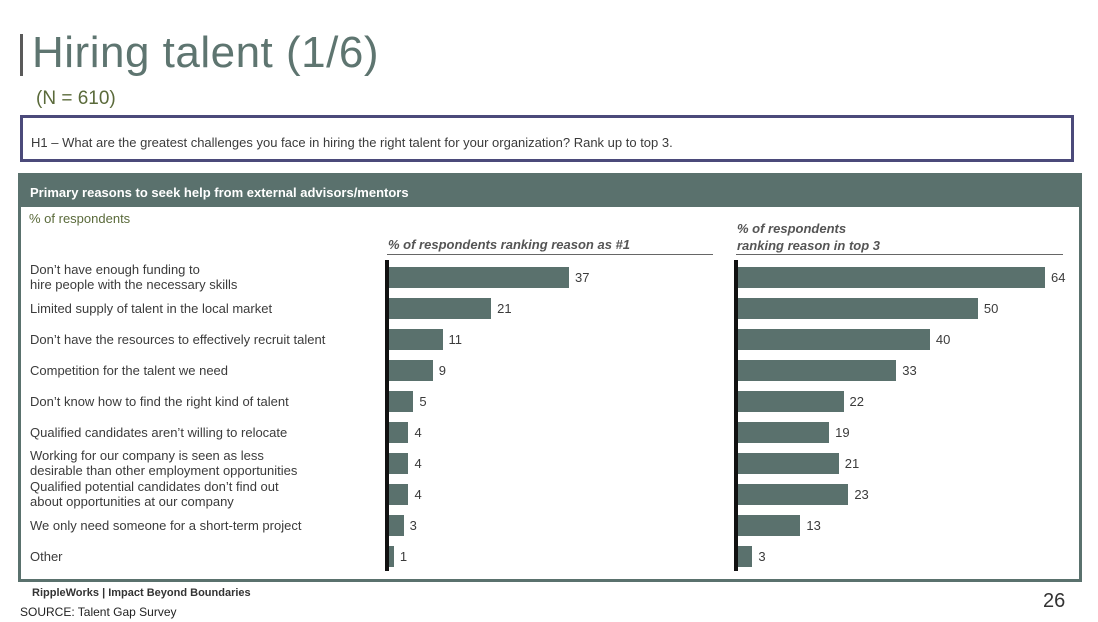 This screenshot has height=622, width=1098. What do you see at coordinates (582, 277) in the screenshot?
I see `series1-value-label: 37` at bounding box center [582, 277].